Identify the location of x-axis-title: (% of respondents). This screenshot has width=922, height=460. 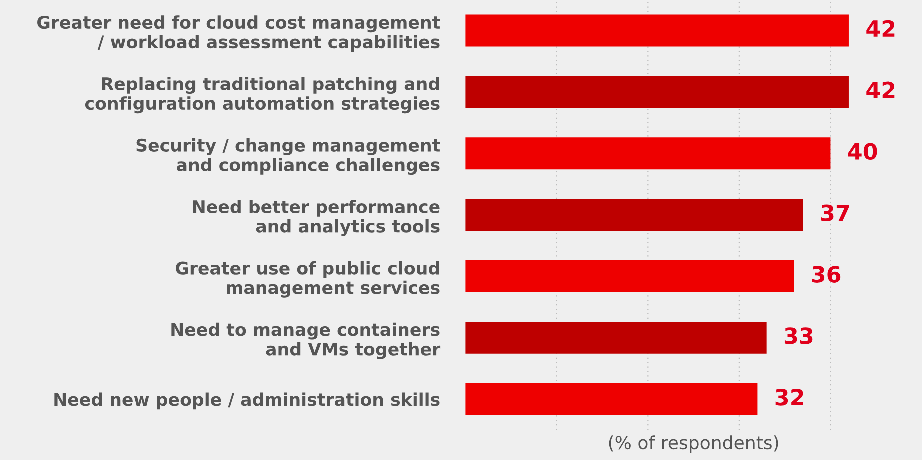
(693, 445).